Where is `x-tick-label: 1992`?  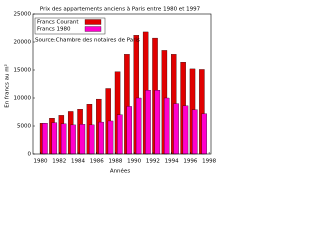 x-tick-label: 1992 is located at coordinates (153, 162).